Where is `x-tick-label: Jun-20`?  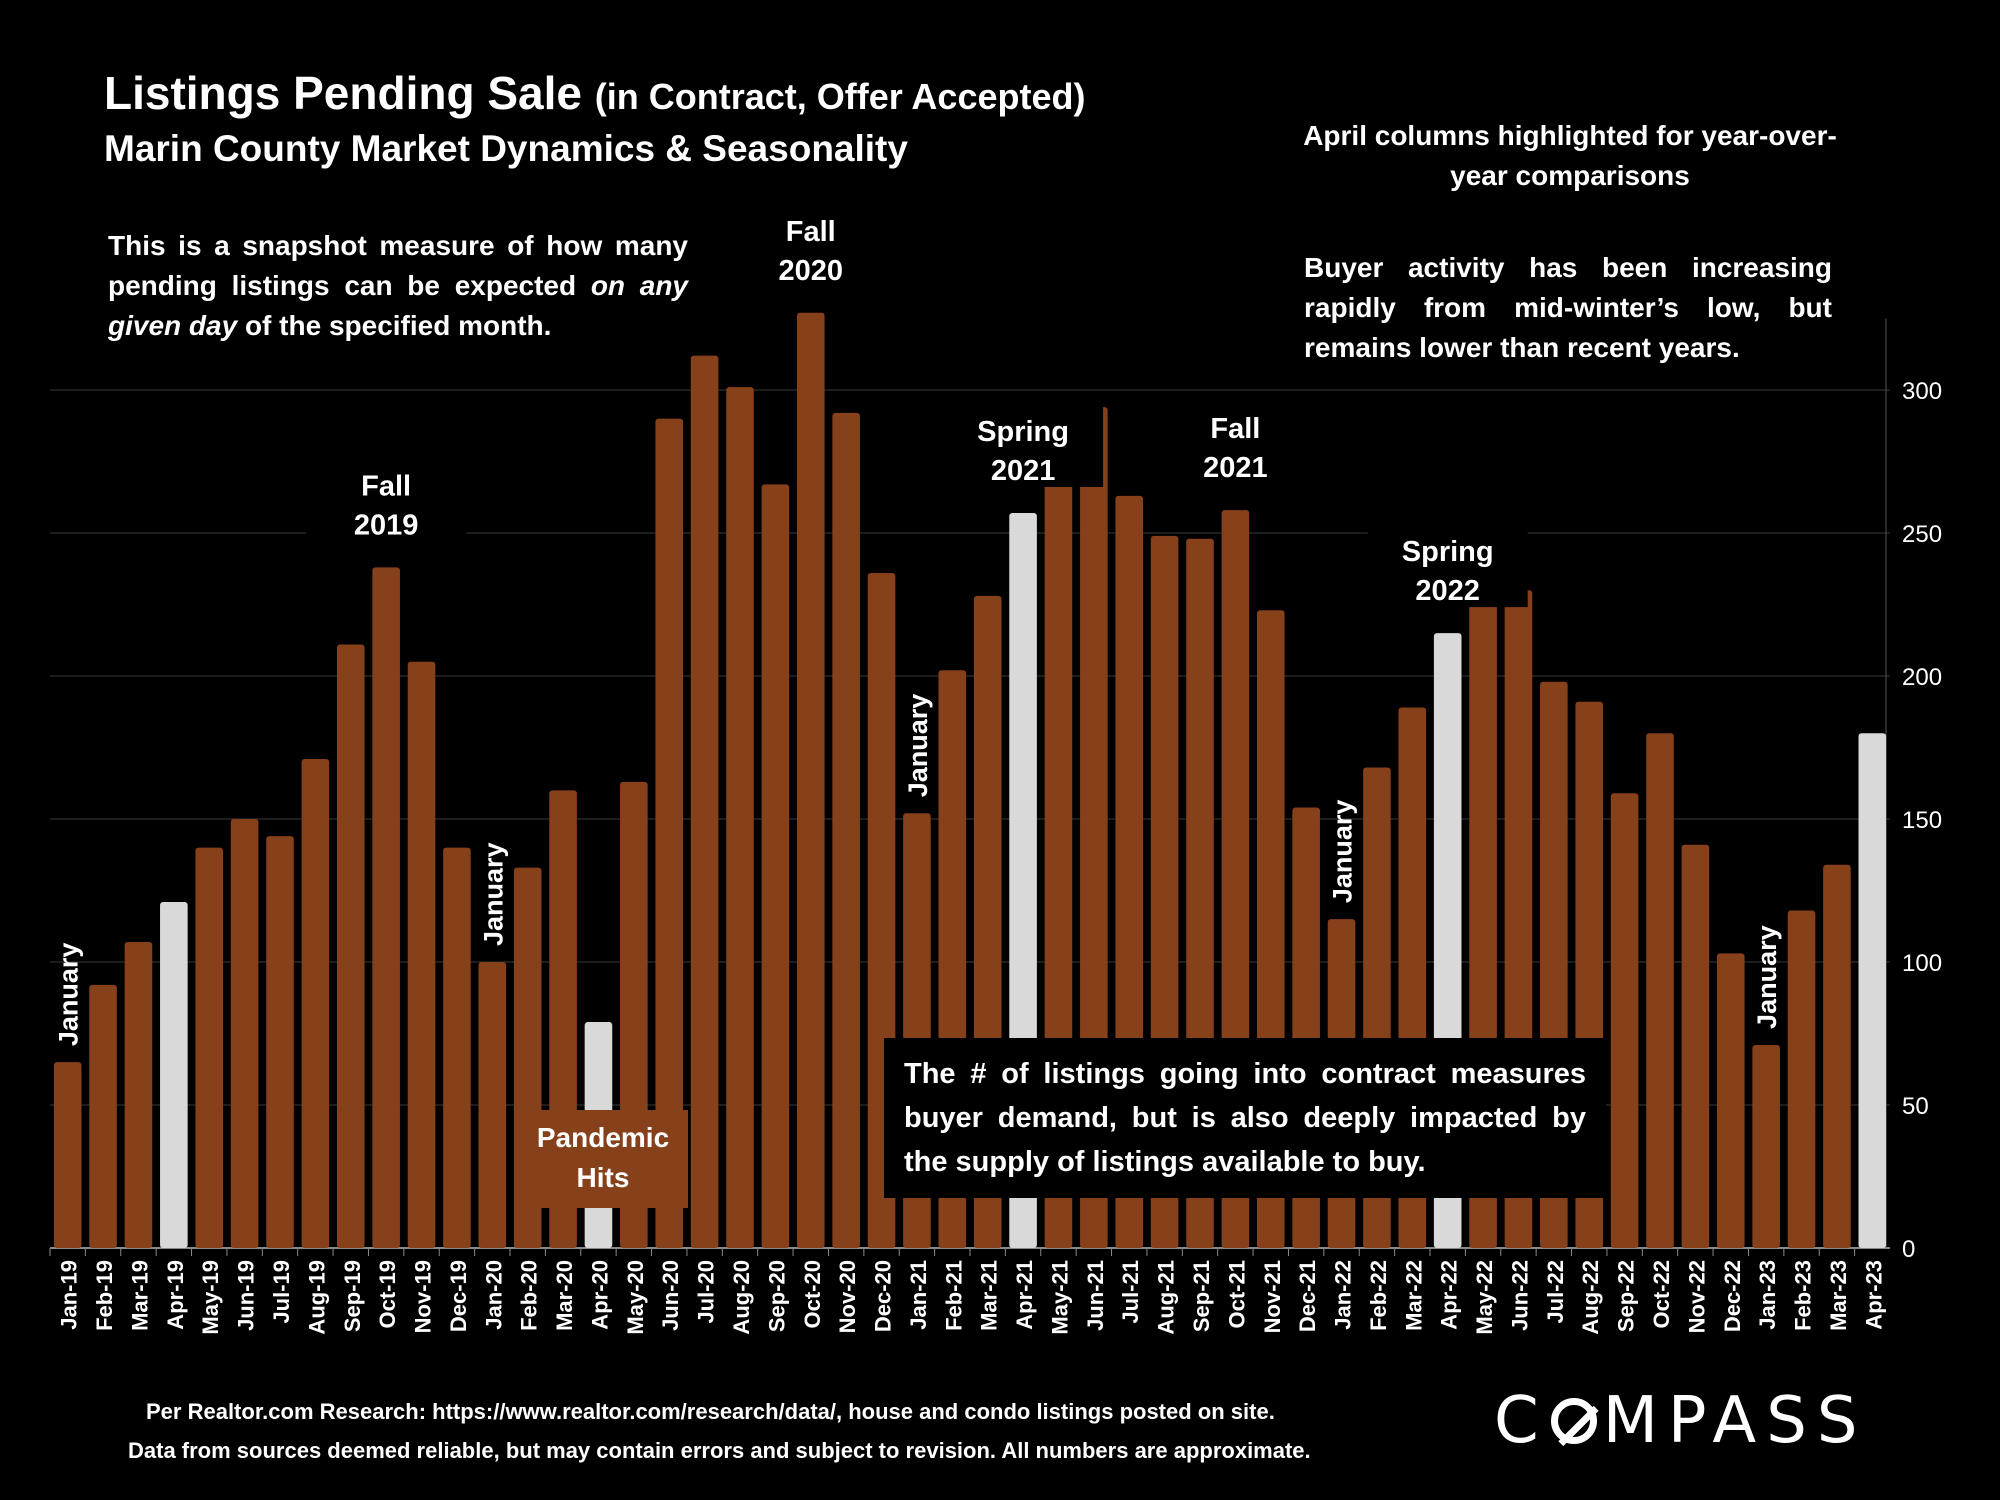 x-tick-label: Jun-20 is located at coordinates (670, 1295).